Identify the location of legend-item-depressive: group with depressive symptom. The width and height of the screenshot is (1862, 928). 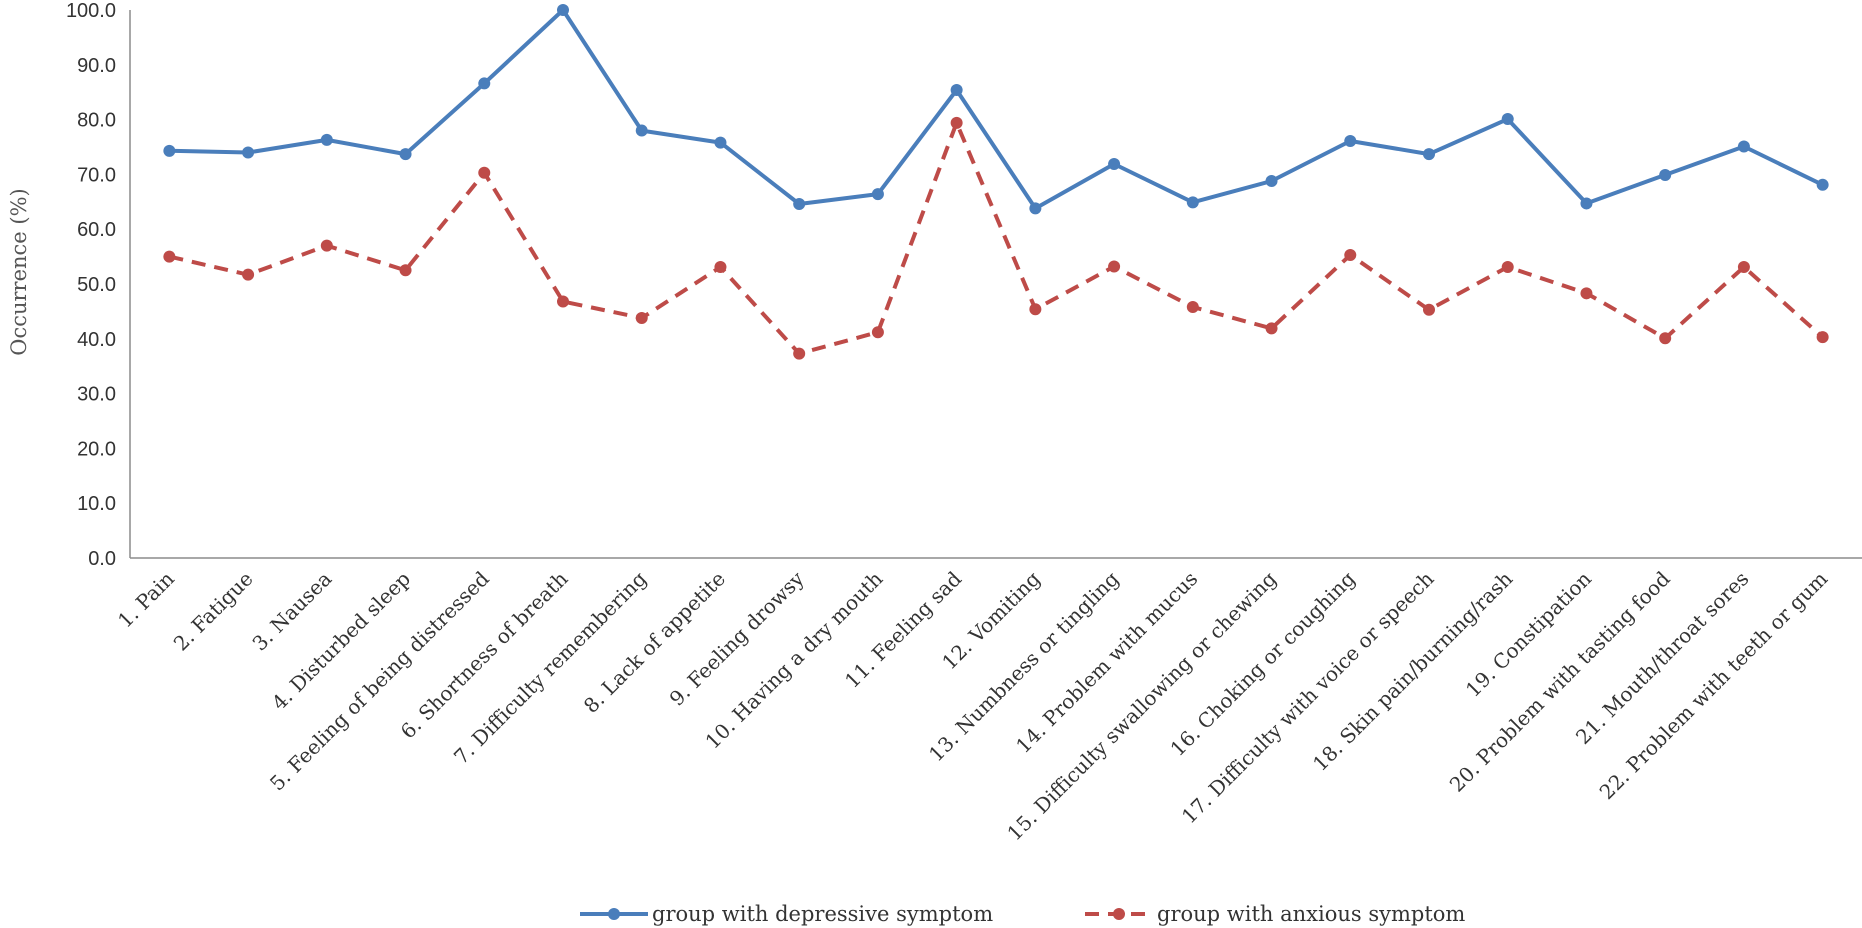
(786, 914).